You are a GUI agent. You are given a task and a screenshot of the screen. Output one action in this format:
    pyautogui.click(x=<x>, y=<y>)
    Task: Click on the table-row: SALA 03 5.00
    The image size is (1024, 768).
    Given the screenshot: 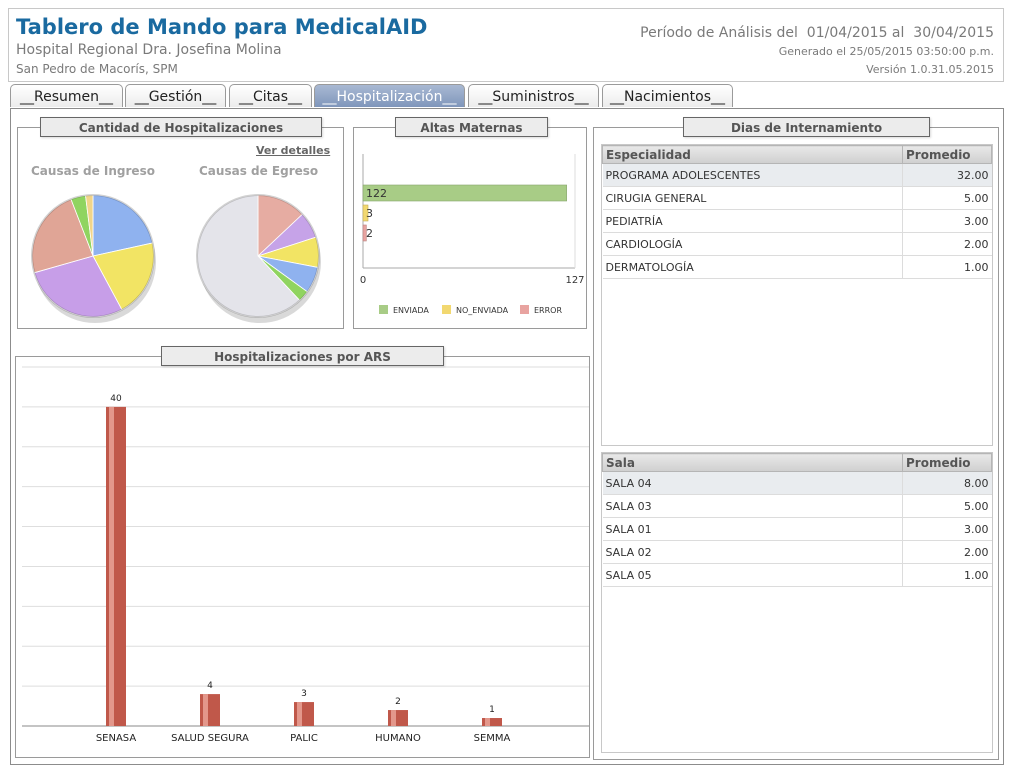 What is the action you would take?
    pyautogui.click(x=797, y=506)
    